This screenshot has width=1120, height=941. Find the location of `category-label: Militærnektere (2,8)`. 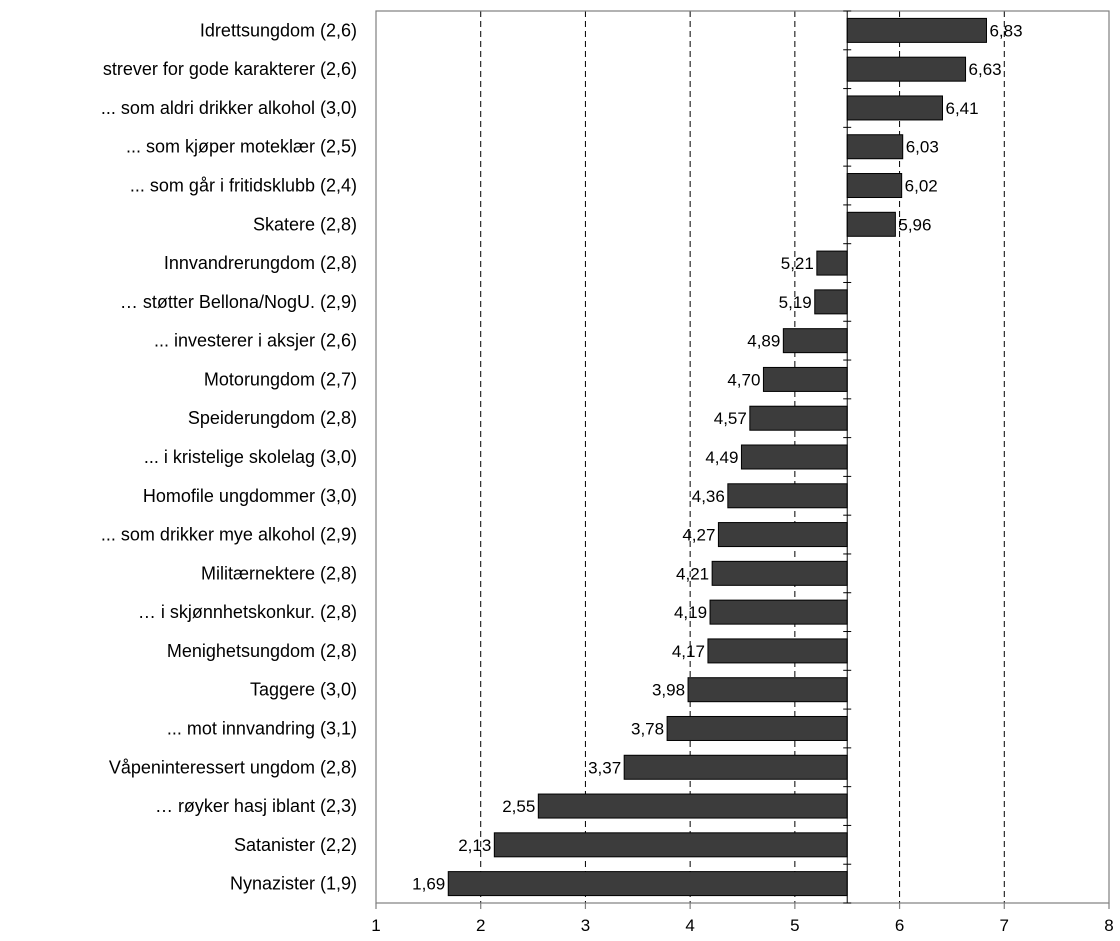

category-label: Militærnektere (2,8) is located at coordinates (279, 573).